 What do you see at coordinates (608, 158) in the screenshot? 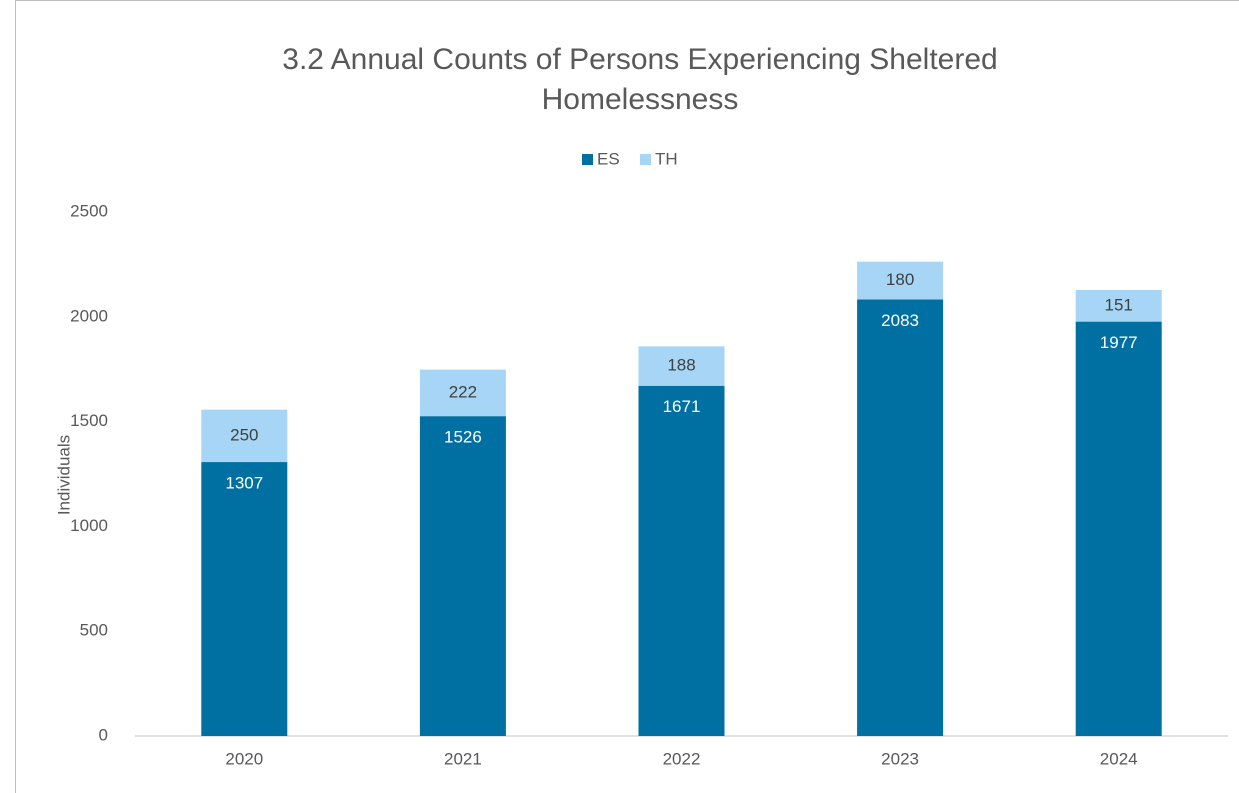
I see `legend-label: ES` at bounding box center [608, 158].